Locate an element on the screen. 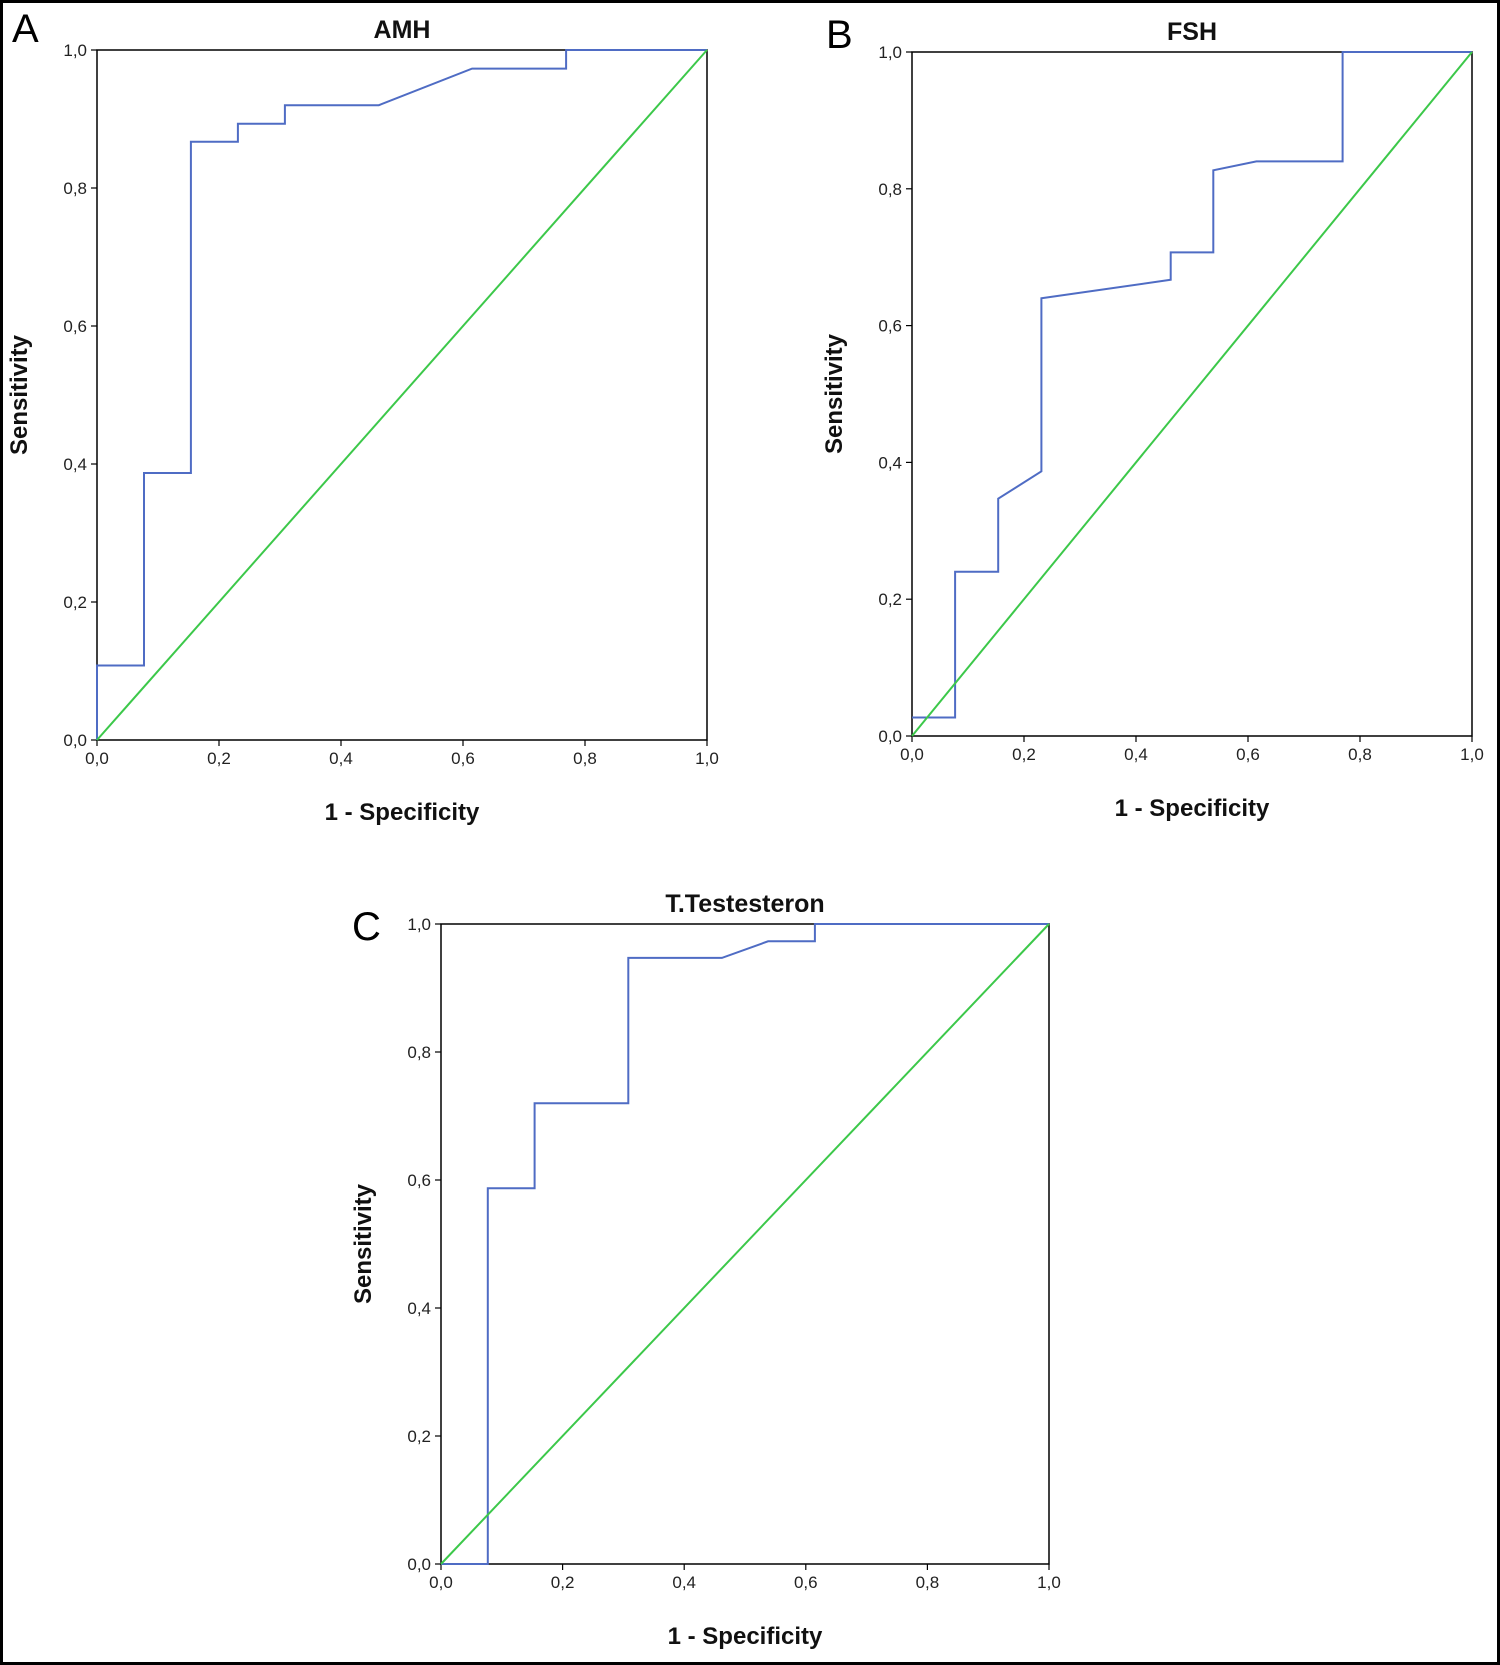  chart-title: AMH is located at coordinates (402, 30).